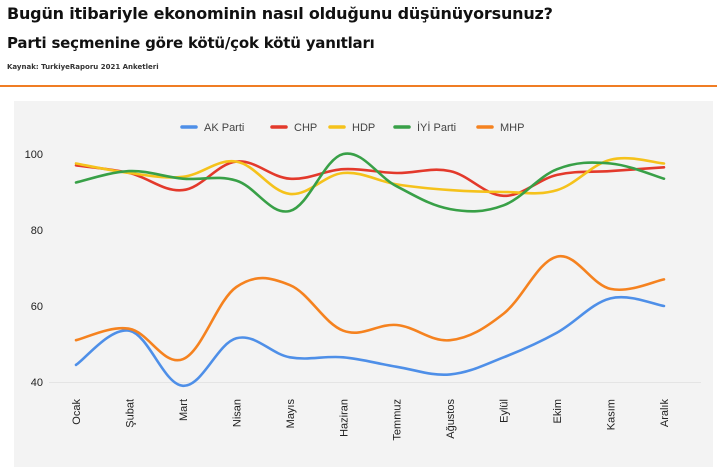 This screenshot has width=717, height=467. Describe the element at coordinates (305, 128) in the screenshot. I see `legend-label: CHP` at that location.